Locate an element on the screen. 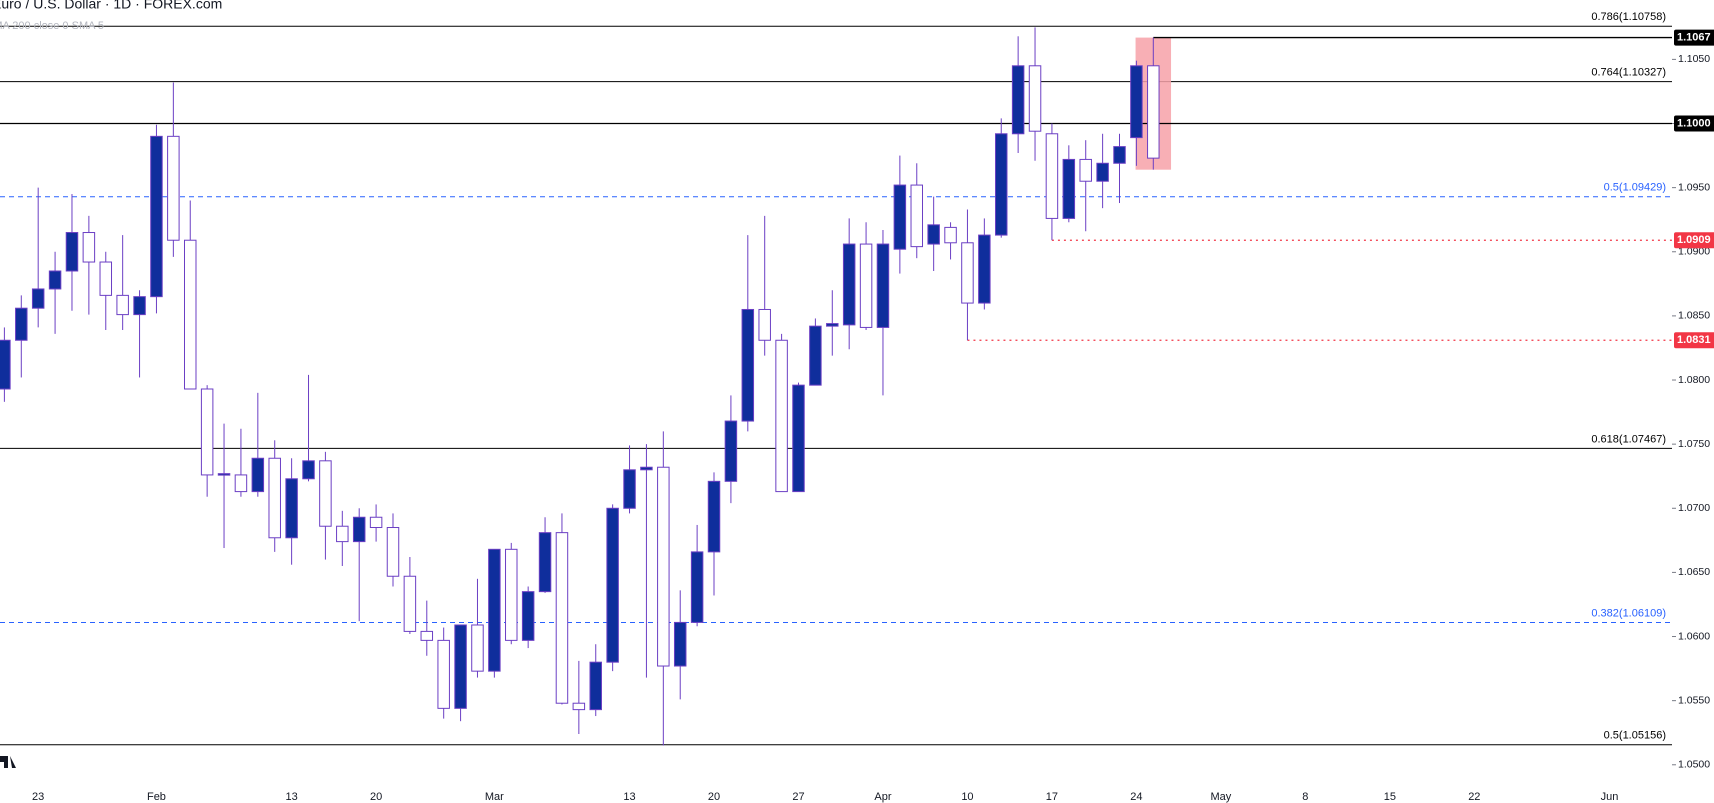 The image size is (1714, 803). price-label: 1.1000 is located at coordinates (1694, 123).